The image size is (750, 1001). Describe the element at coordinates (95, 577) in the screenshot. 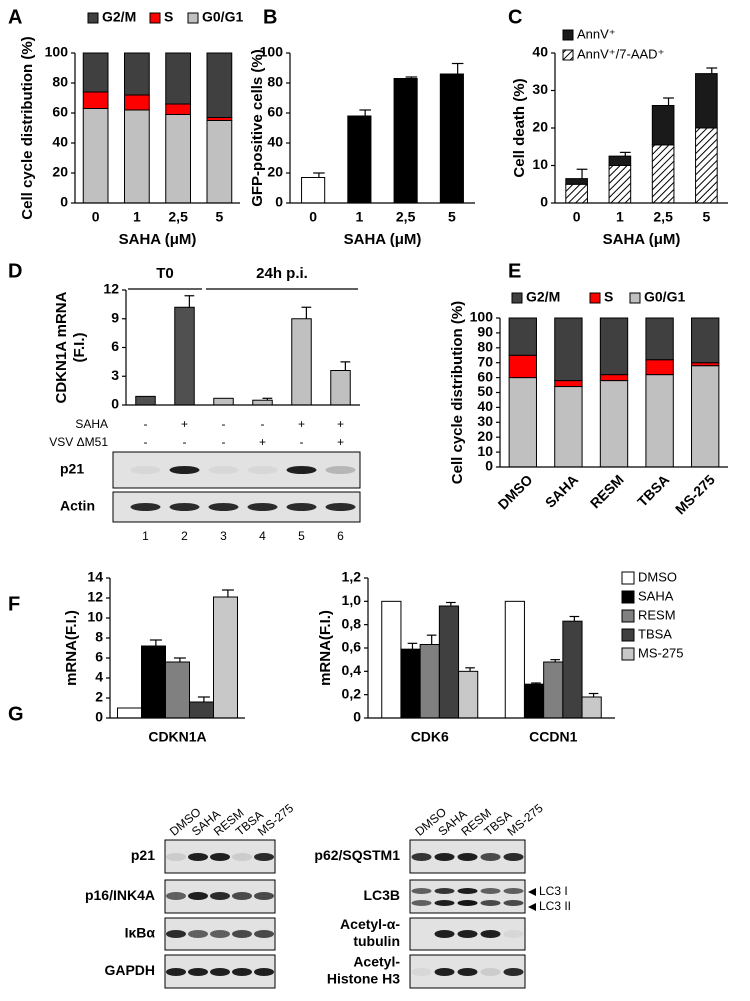

I see `y-tick-label: 14` at that location.